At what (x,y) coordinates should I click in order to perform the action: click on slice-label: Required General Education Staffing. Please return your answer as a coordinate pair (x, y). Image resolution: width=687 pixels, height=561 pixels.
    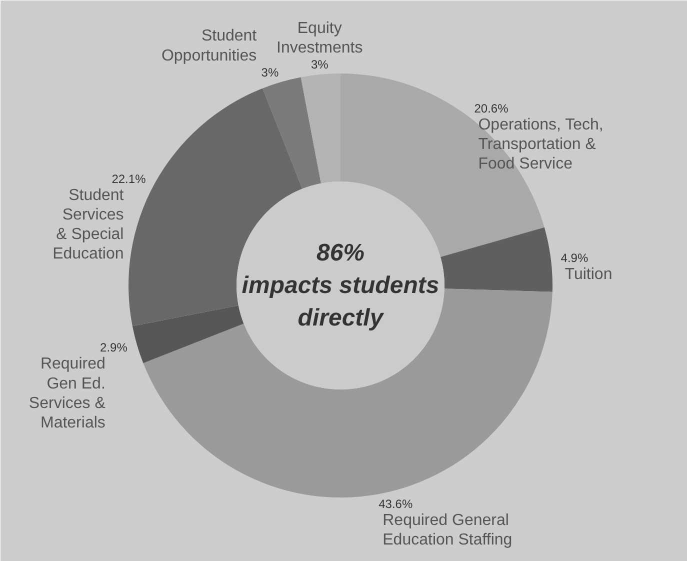
    Looking at the image, I should click on (447, 530).